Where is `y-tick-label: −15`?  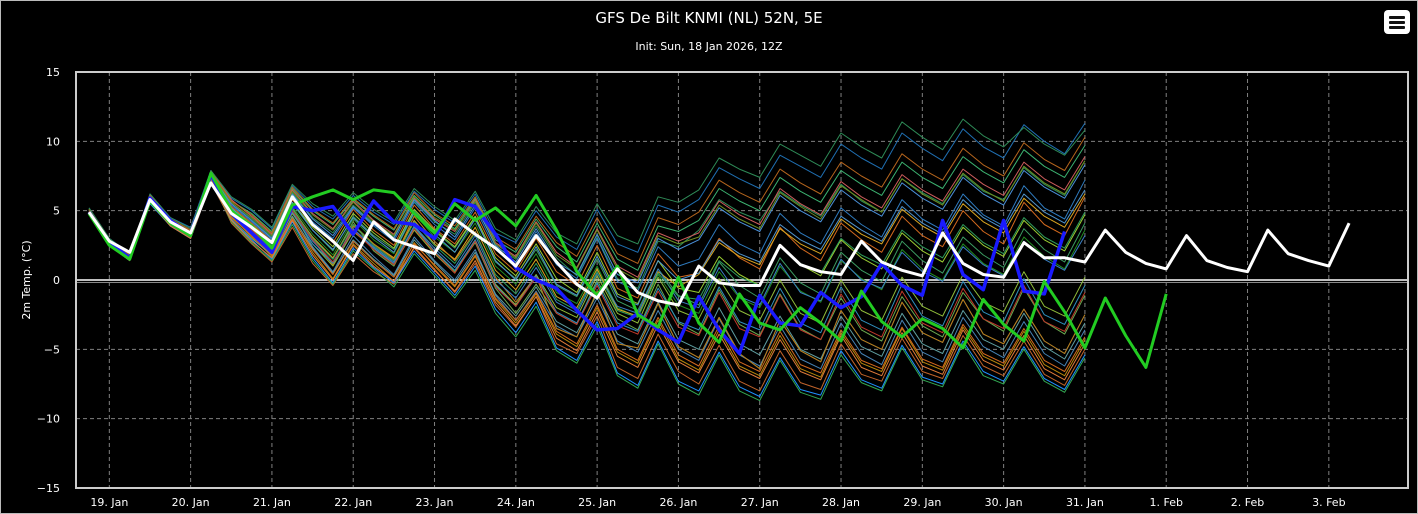
y-tick-label: −15 is located at coordinates (48, 488).